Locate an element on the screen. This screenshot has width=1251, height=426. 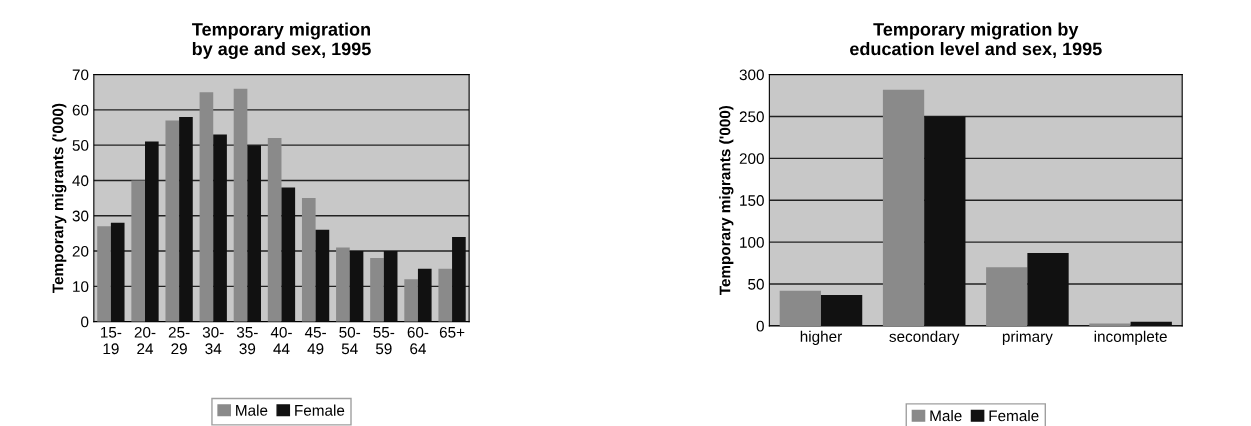
y-tick-label: 40 is located at coordinates (80, 181).